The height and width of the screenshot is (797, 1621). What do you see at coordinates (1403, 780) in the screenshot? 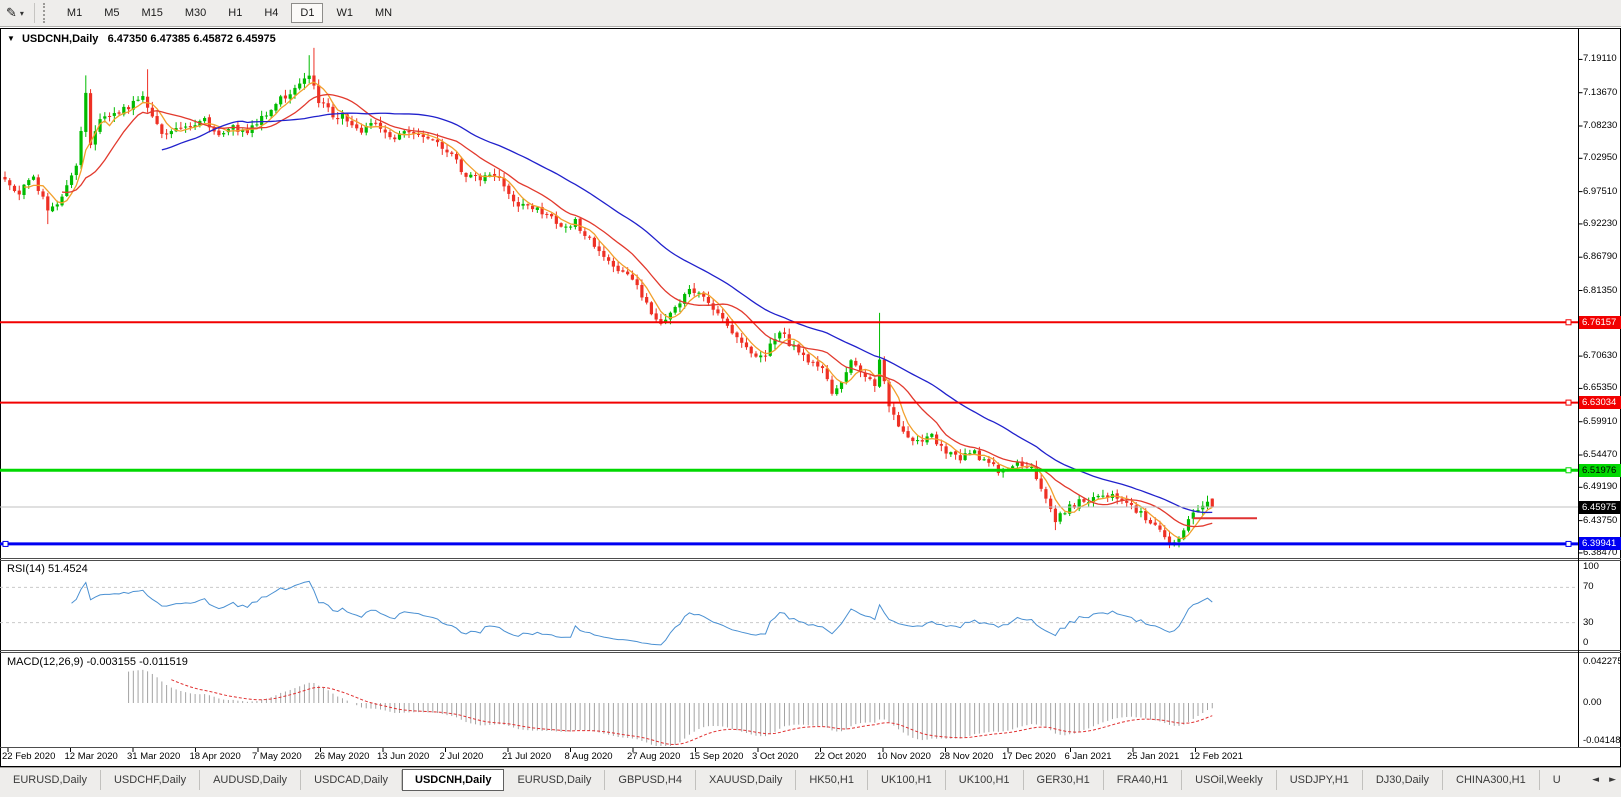
I see `symbol-tab-dj30-daily: DJ30,Daily` at bounding box center [1403, 780].